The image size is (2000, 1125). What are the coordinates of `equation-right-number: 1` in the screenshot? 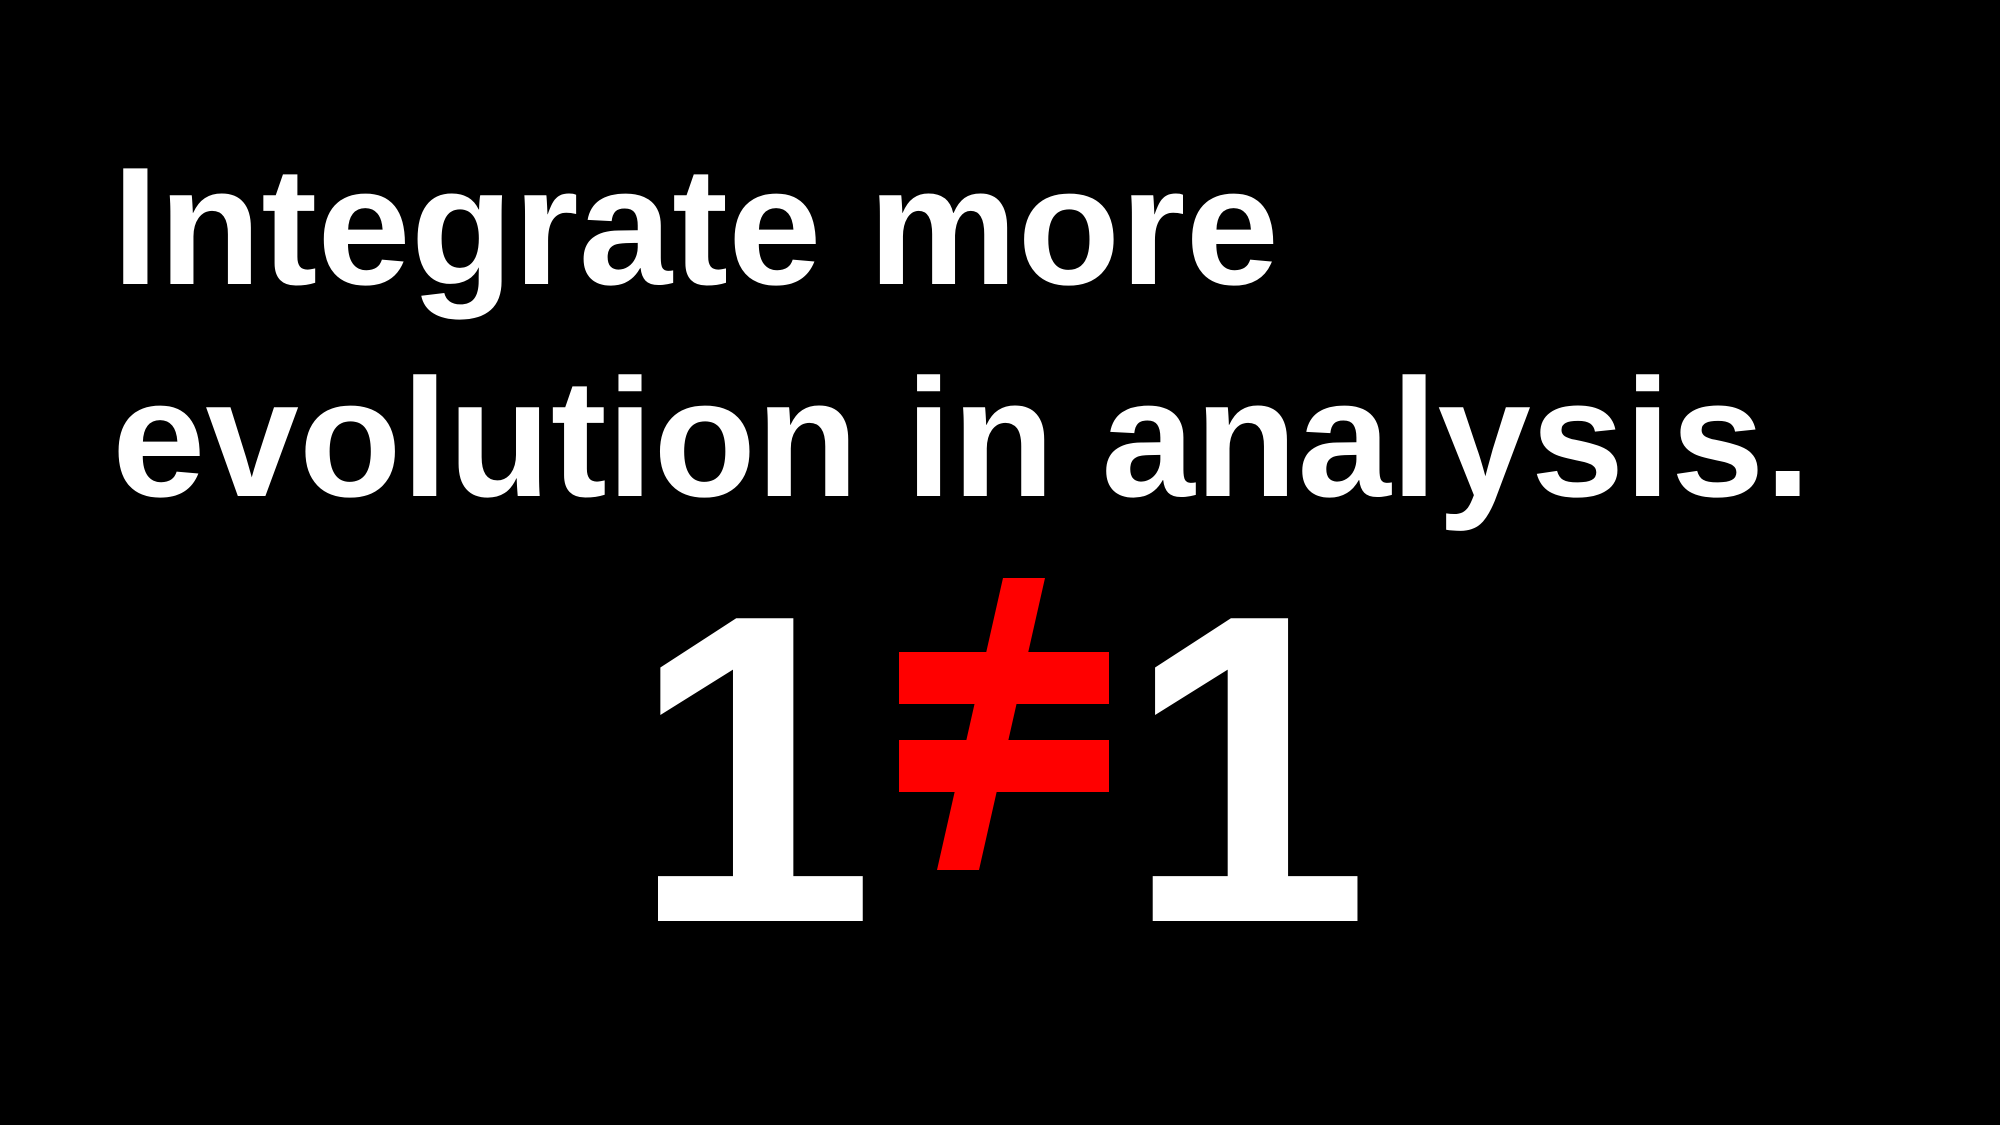 It's located at (1247, 769).